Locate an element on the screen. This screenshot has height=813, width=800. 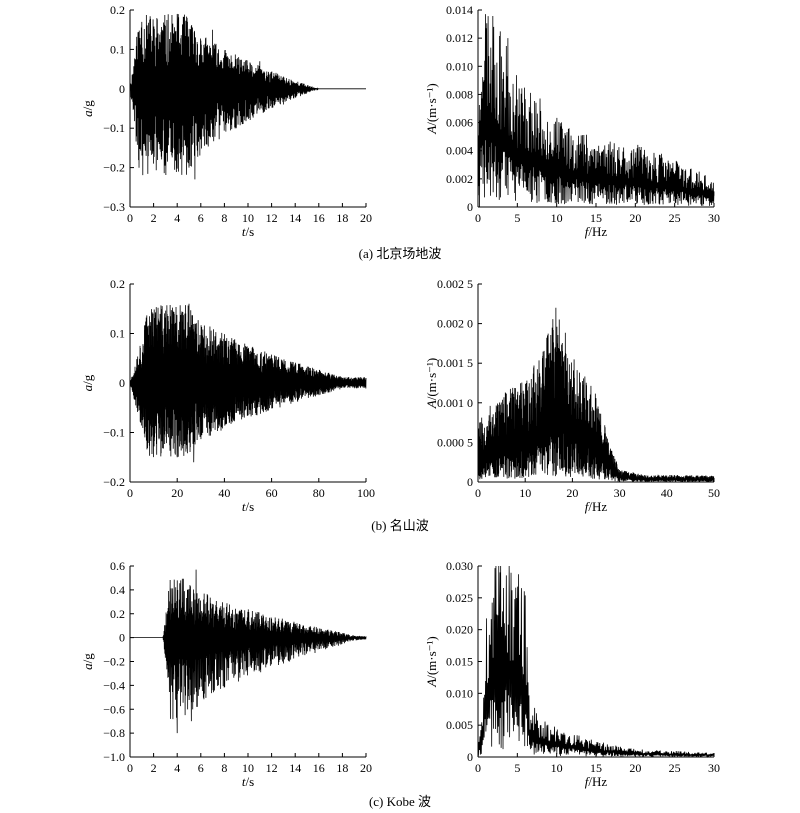
y-tick-label: −1.0 is located at coordinates (114, 757).